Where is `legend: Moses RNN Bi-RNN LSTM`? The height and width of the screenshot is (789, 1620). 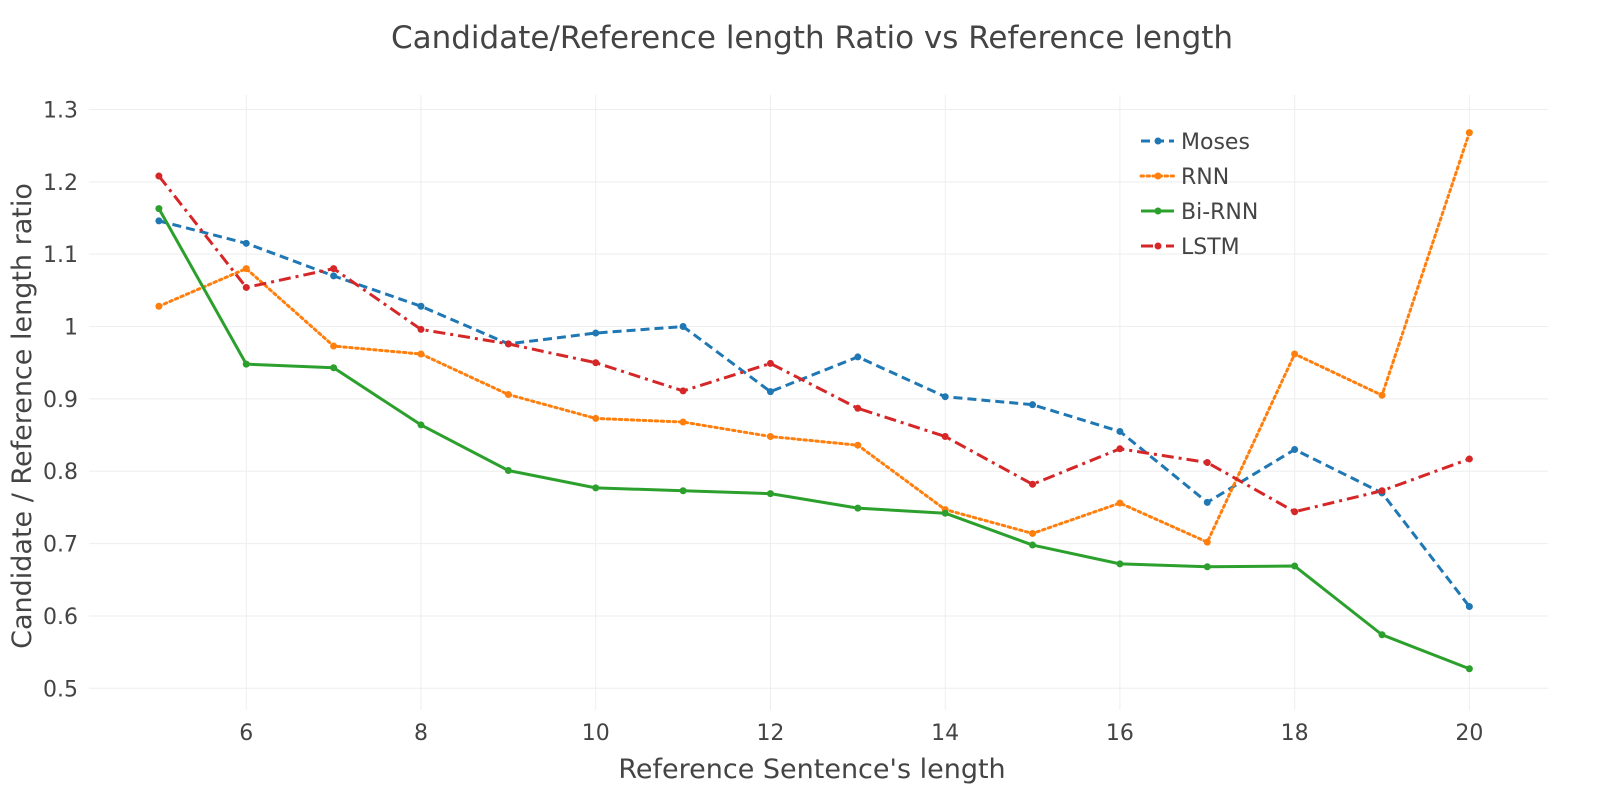
legend: Moses RNN Bi-RNN LSTM is located at coordinates (1198, 195).